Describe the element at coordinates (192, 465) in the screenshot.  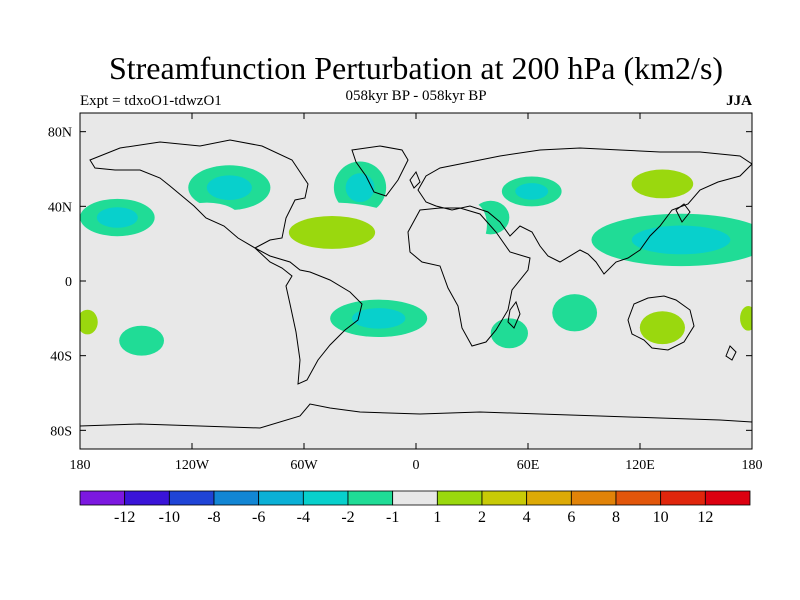
I see `x-tick-label: 120W` at that location.